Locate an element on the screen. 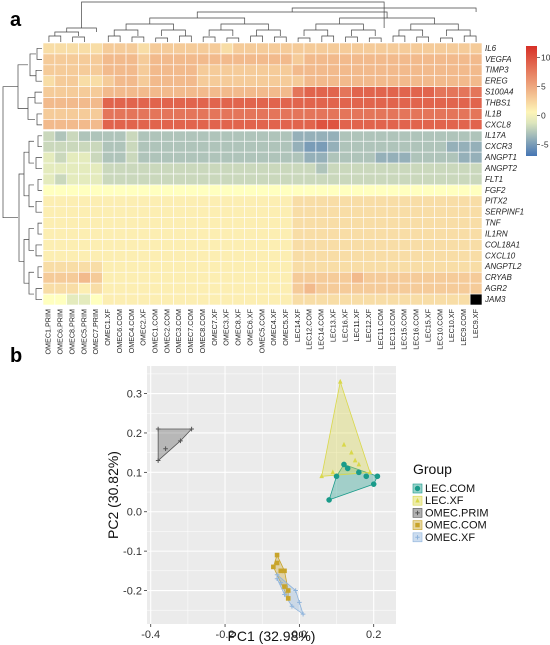 The image size is (550, 645). y-axis-title: PC2 (30.82%) is located at coordinates (113, 495).